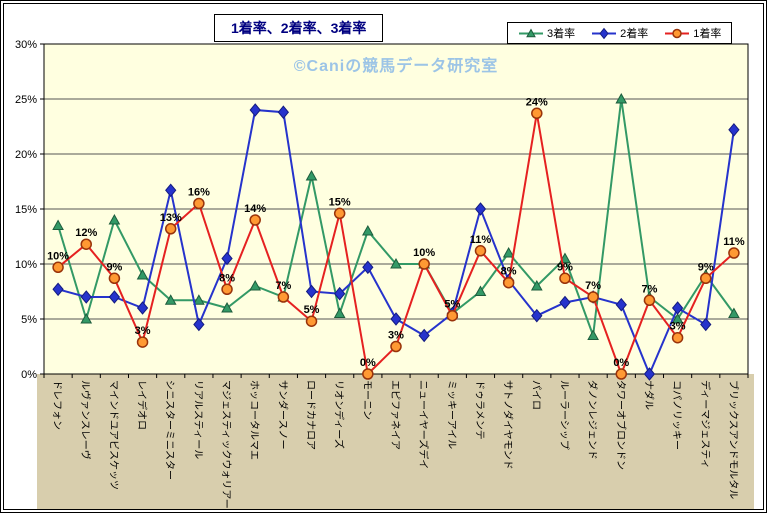 The image size is (767, 513). I want to click on svg-text: ミッキーアイル, so click(450, 414).